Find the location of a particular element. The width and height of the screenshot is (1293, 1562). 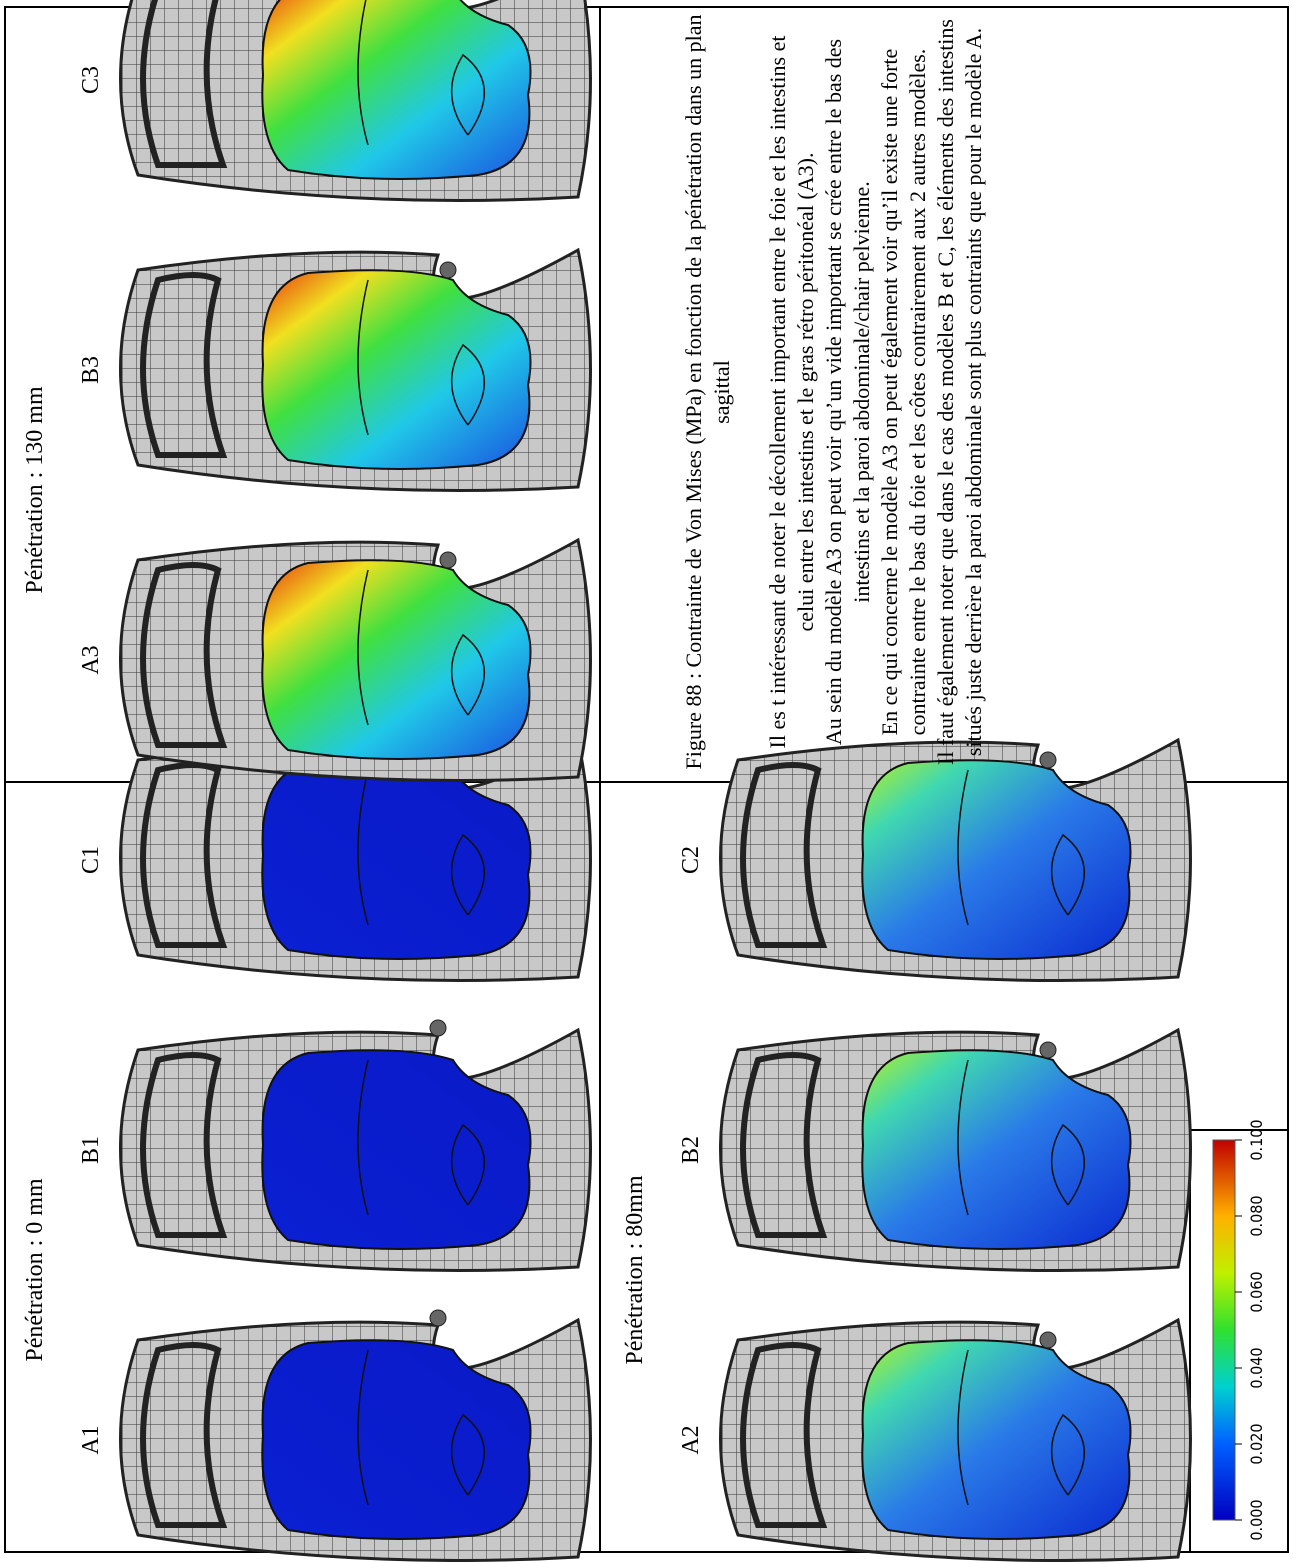

colorbar-tick-label: 0.100 is located at coordinates (1256, 1139).